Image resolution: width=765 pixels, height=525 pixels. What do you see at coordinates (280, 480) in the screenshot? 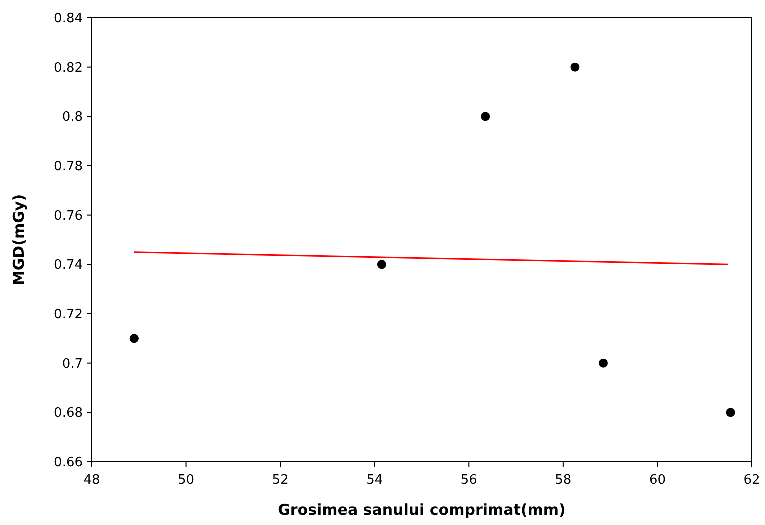
I see `x-tick-label: 52` at bounding box center [280, 480].